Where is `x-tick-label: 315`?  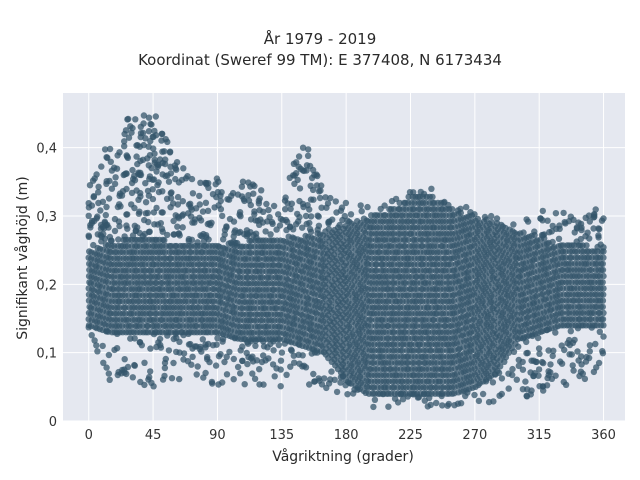 x-tick-label: 315 is located at coordinates (539, 435).